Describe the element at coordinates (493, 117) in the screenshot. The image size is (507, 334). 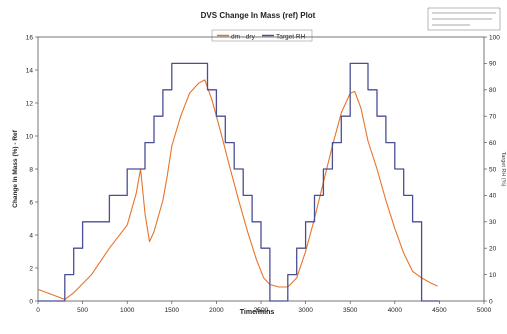
I see `y2-tick-label: 70` at that location.